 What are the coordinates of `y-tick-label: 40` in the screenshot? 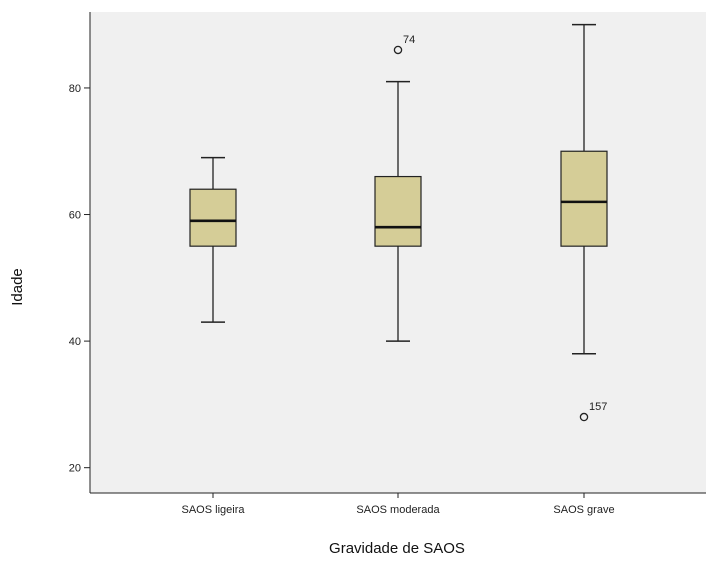 It's located at (75, 342).